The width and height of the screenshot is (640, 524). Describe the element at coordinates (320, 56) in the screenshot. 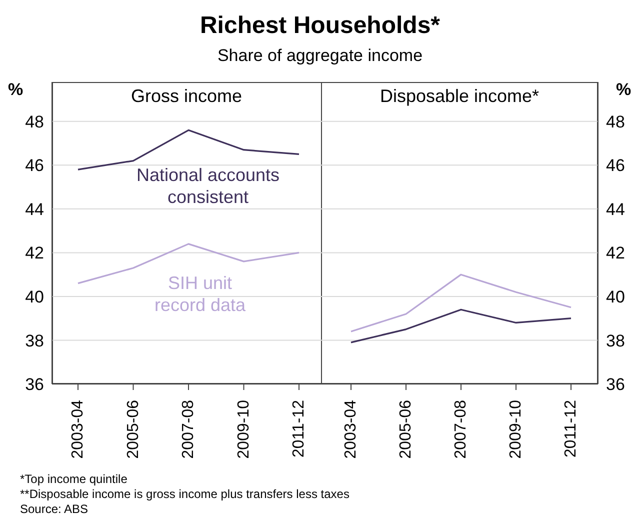

I see `chart-subtitle: Share of aggregate income` at that location.